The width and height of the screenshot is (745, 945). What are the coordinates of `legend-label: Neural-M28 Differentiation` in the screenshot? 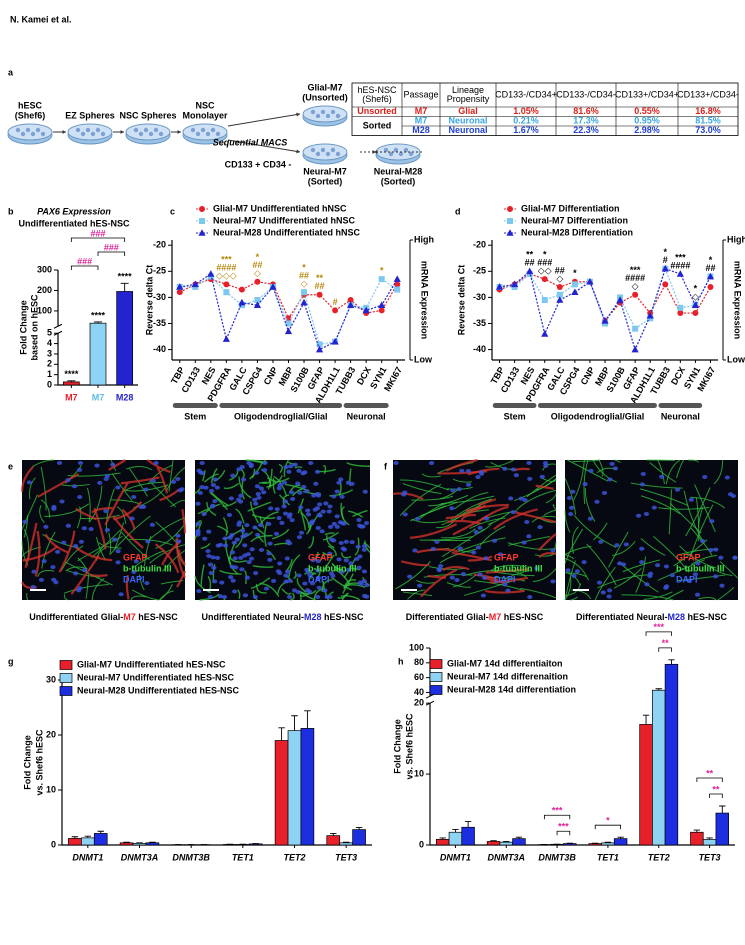 It's located at (577, 232).